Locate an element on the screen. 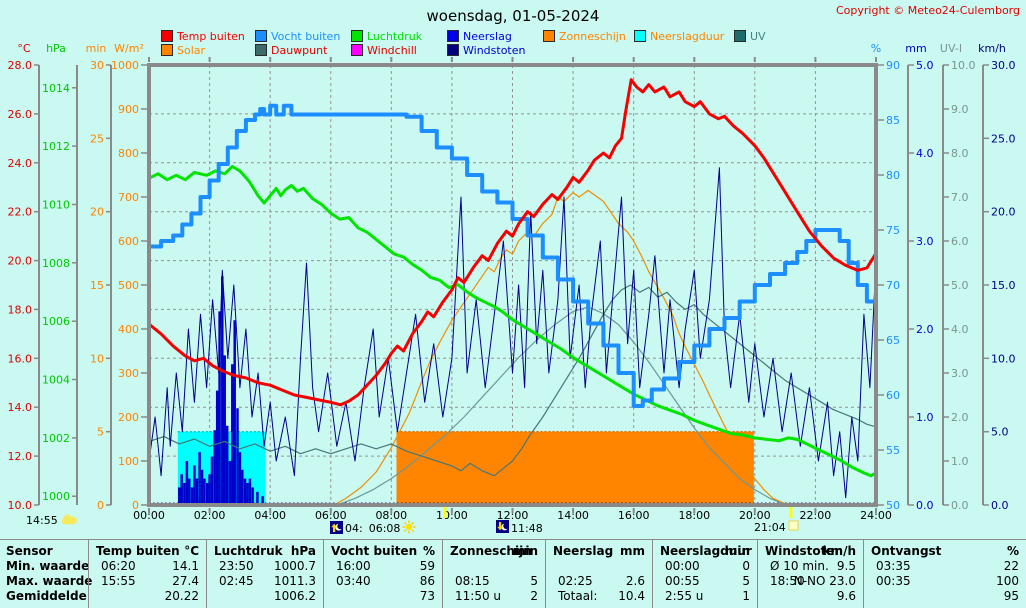  table-row-label: Gemiddelde is located at coordinates (46, 596).